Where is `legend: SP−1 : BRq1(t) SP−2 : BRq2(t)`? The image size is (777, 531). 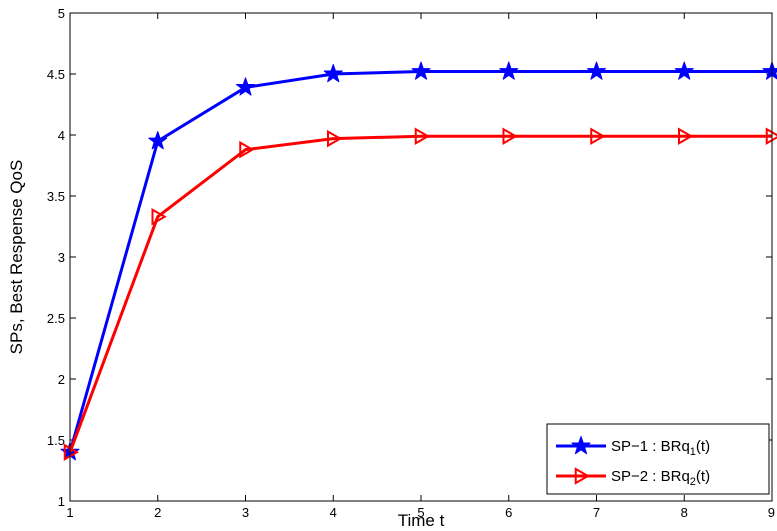 legend: SP−1 : BRq1(t) SP−2 : BRq2(t) is located at coordinates (658, 459).